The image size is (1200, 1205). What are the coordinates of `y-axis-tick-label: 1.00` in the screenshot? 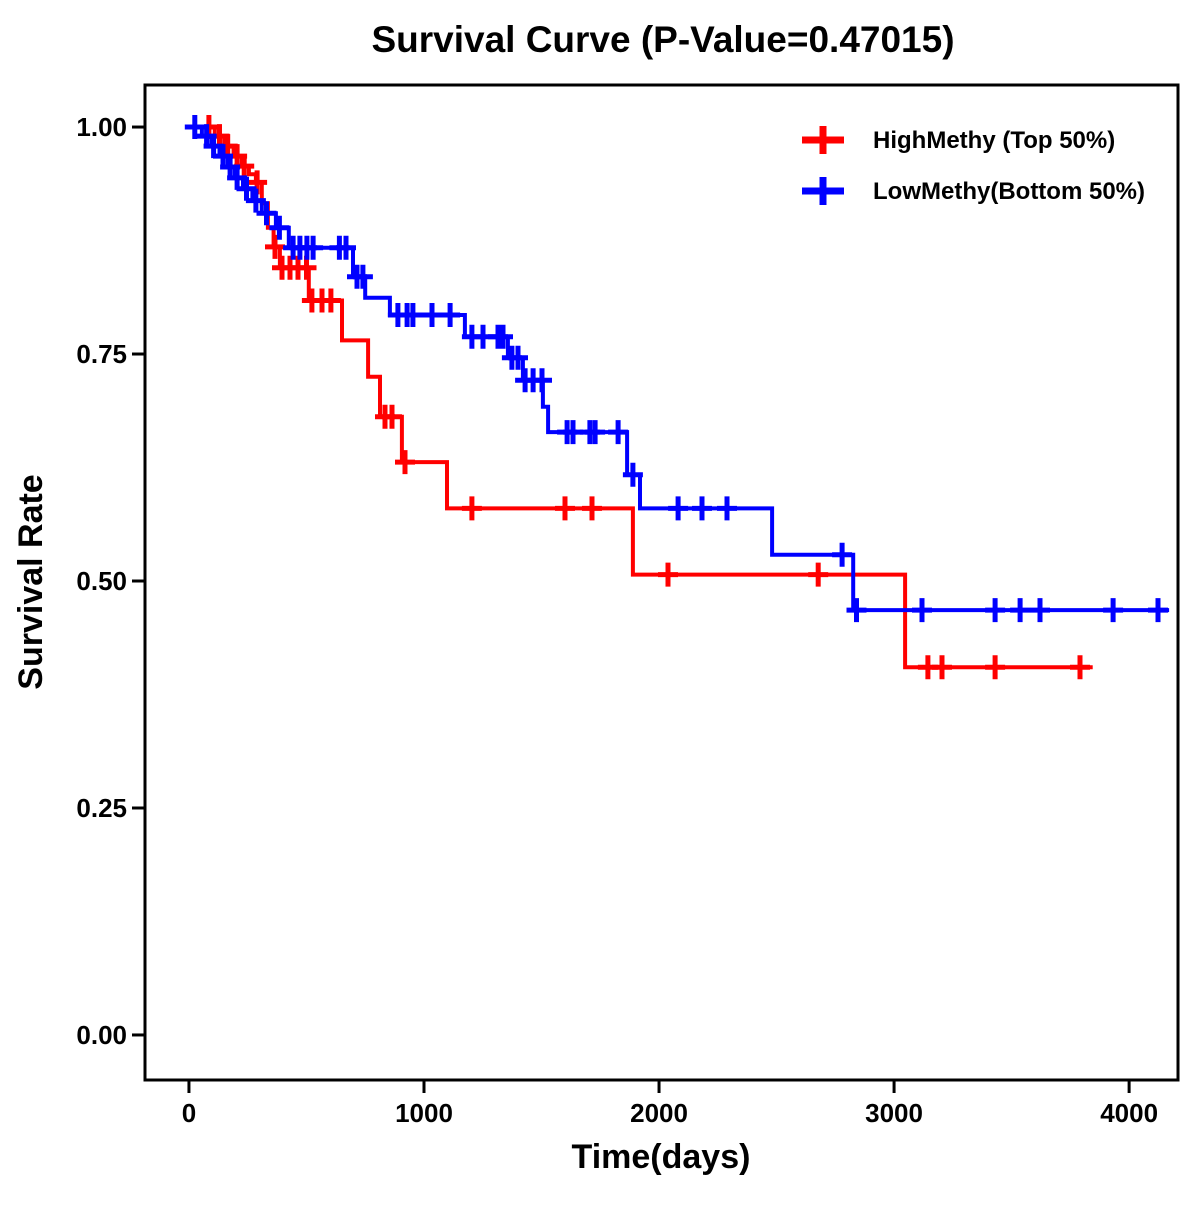 It's located at (101, 127).